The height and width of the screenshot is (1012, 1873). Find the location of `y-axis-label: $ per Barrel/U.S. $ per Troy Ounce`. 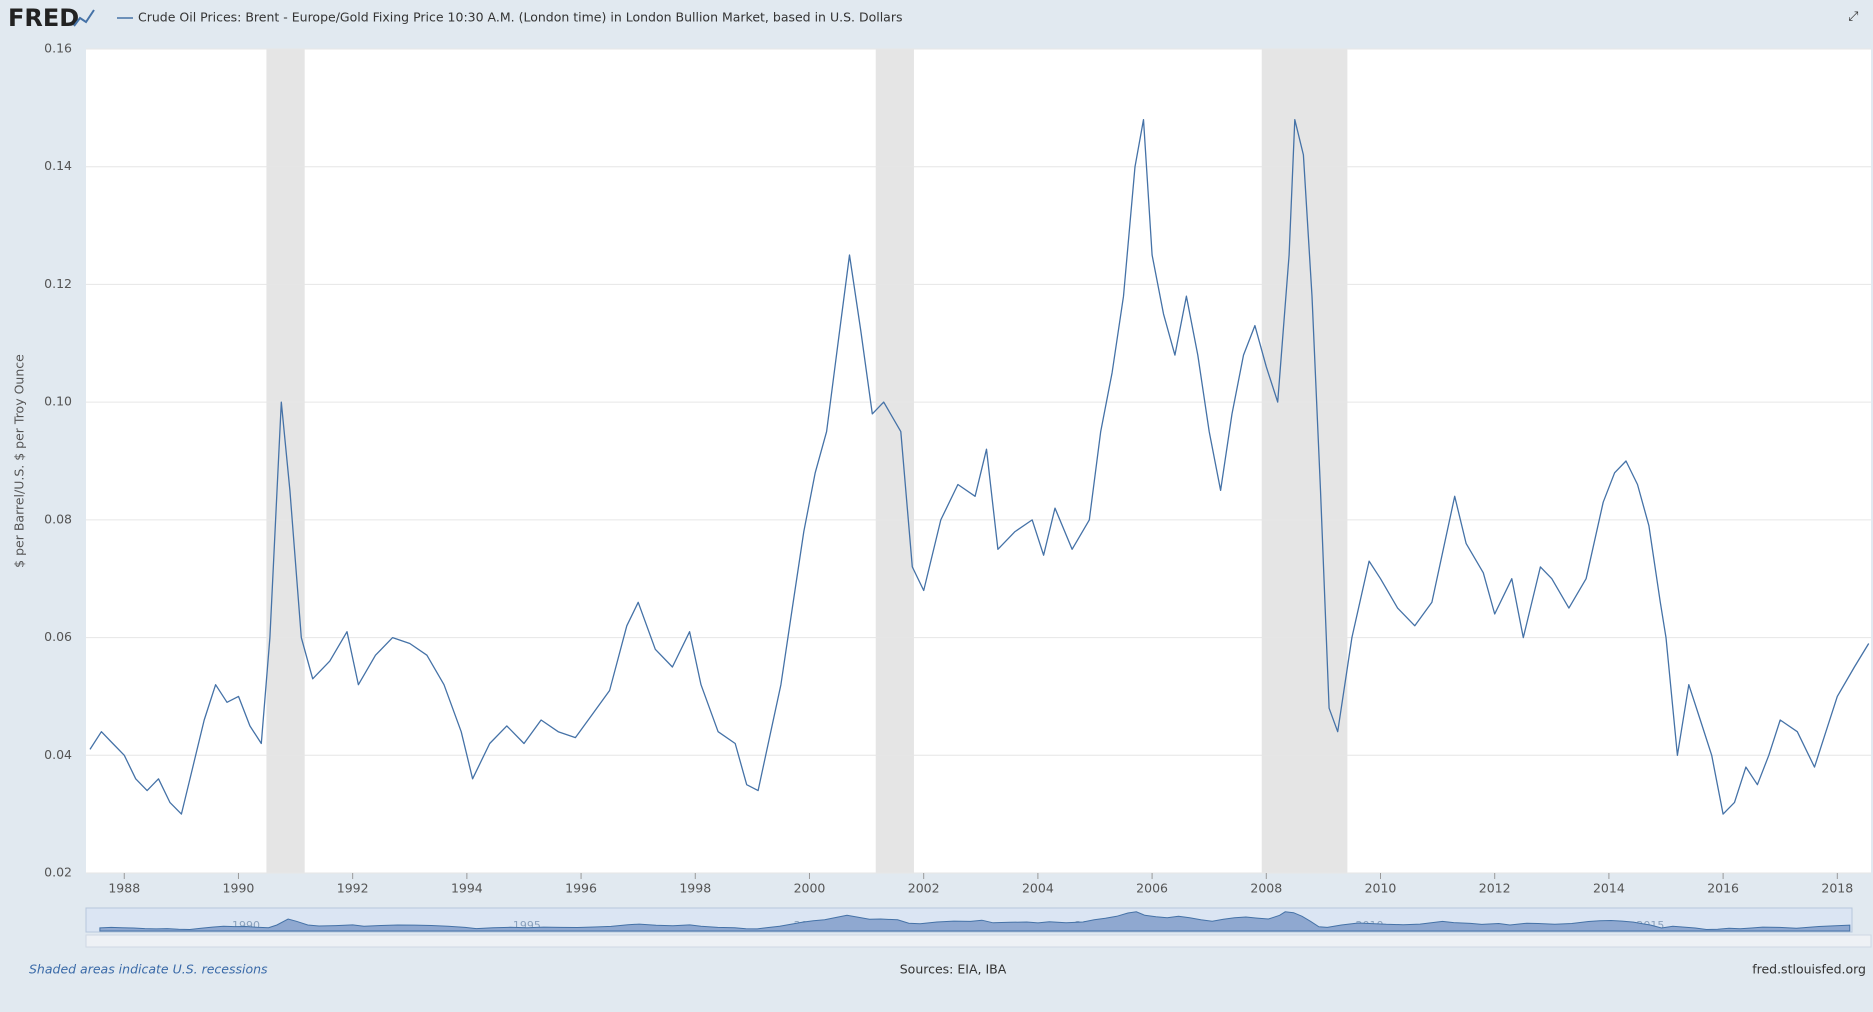

y-axis-label: $ per Barrel/U.S. $ per Troy Ounce is located at coordinates (19, 461).